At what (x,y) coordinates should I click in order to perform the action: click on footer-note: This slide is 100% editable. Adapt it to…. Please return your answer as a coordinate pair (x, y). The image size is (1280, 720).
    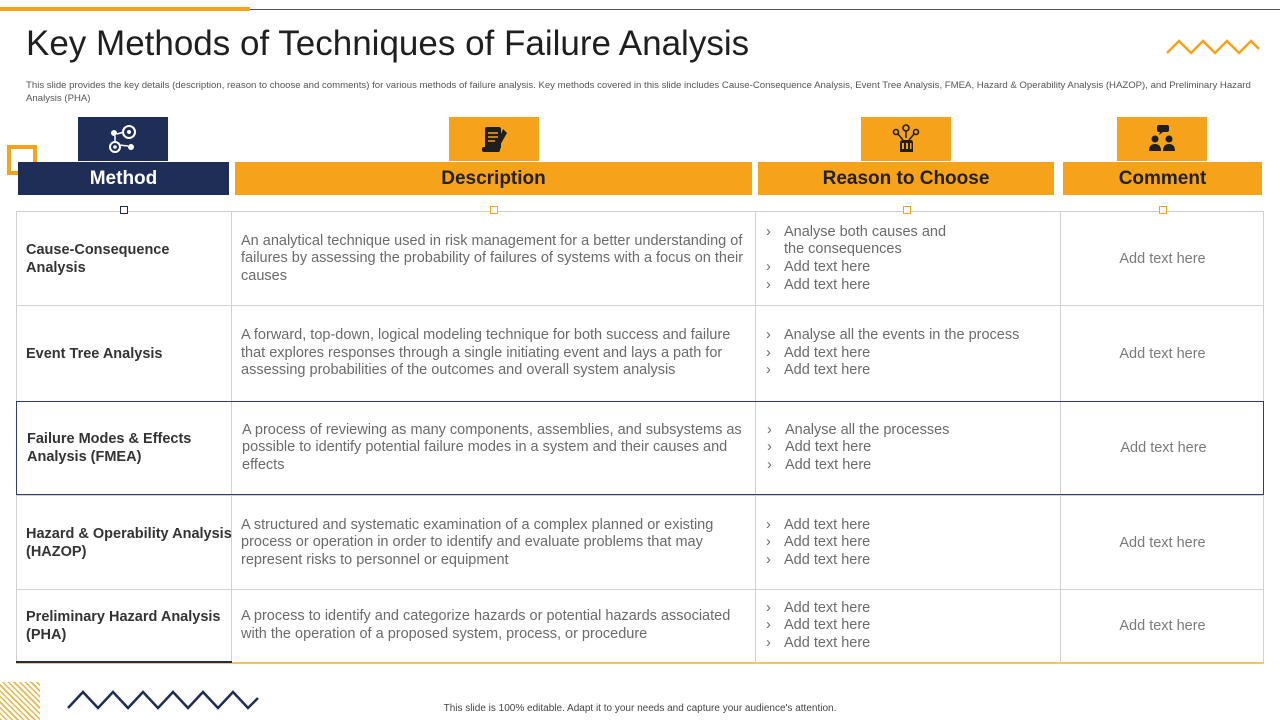
    Looking at the image, I should click on (640, 708).